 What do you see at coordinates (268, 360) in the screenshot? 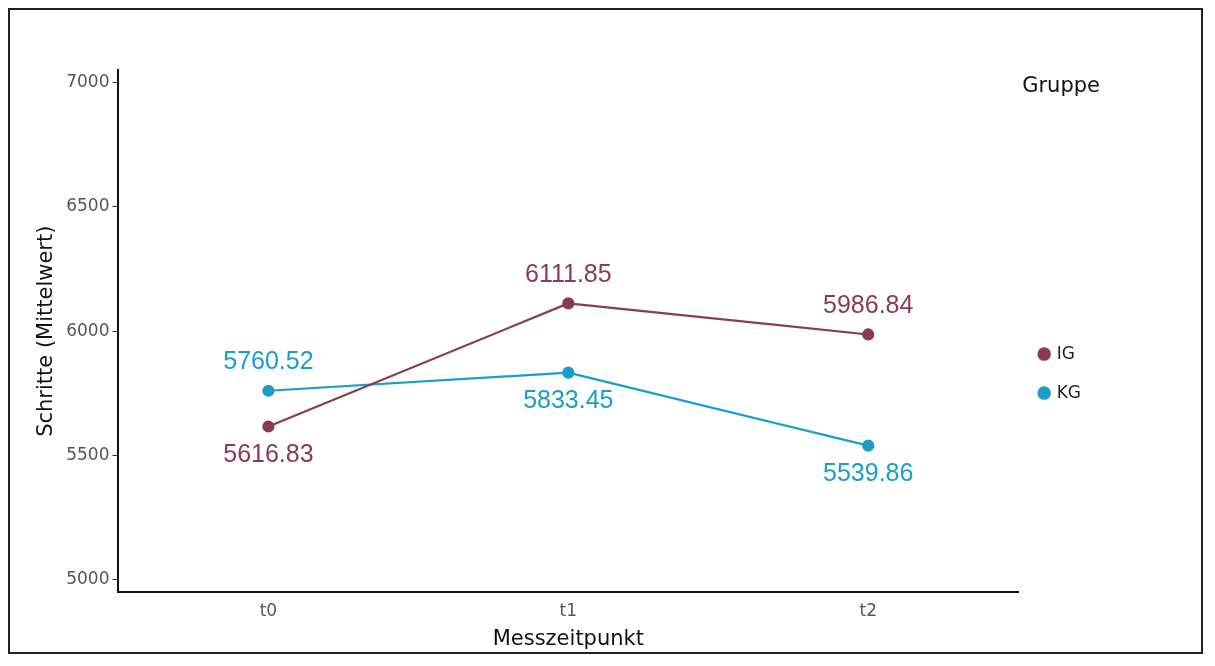
I see `data-label: 5760.52` at bounding box center [268, 360].